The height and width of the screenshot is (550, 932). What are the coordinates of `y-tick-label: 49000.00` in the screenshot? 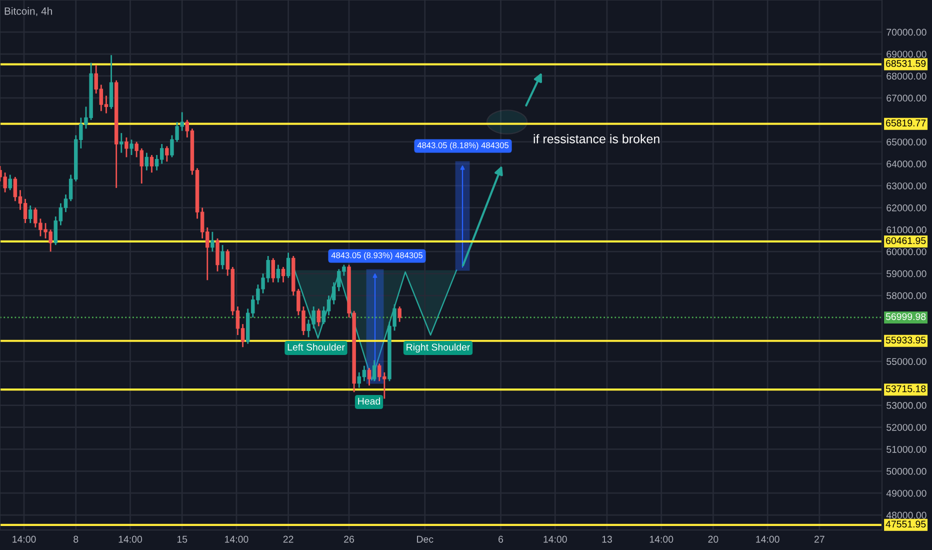 It's located at (906, 493).